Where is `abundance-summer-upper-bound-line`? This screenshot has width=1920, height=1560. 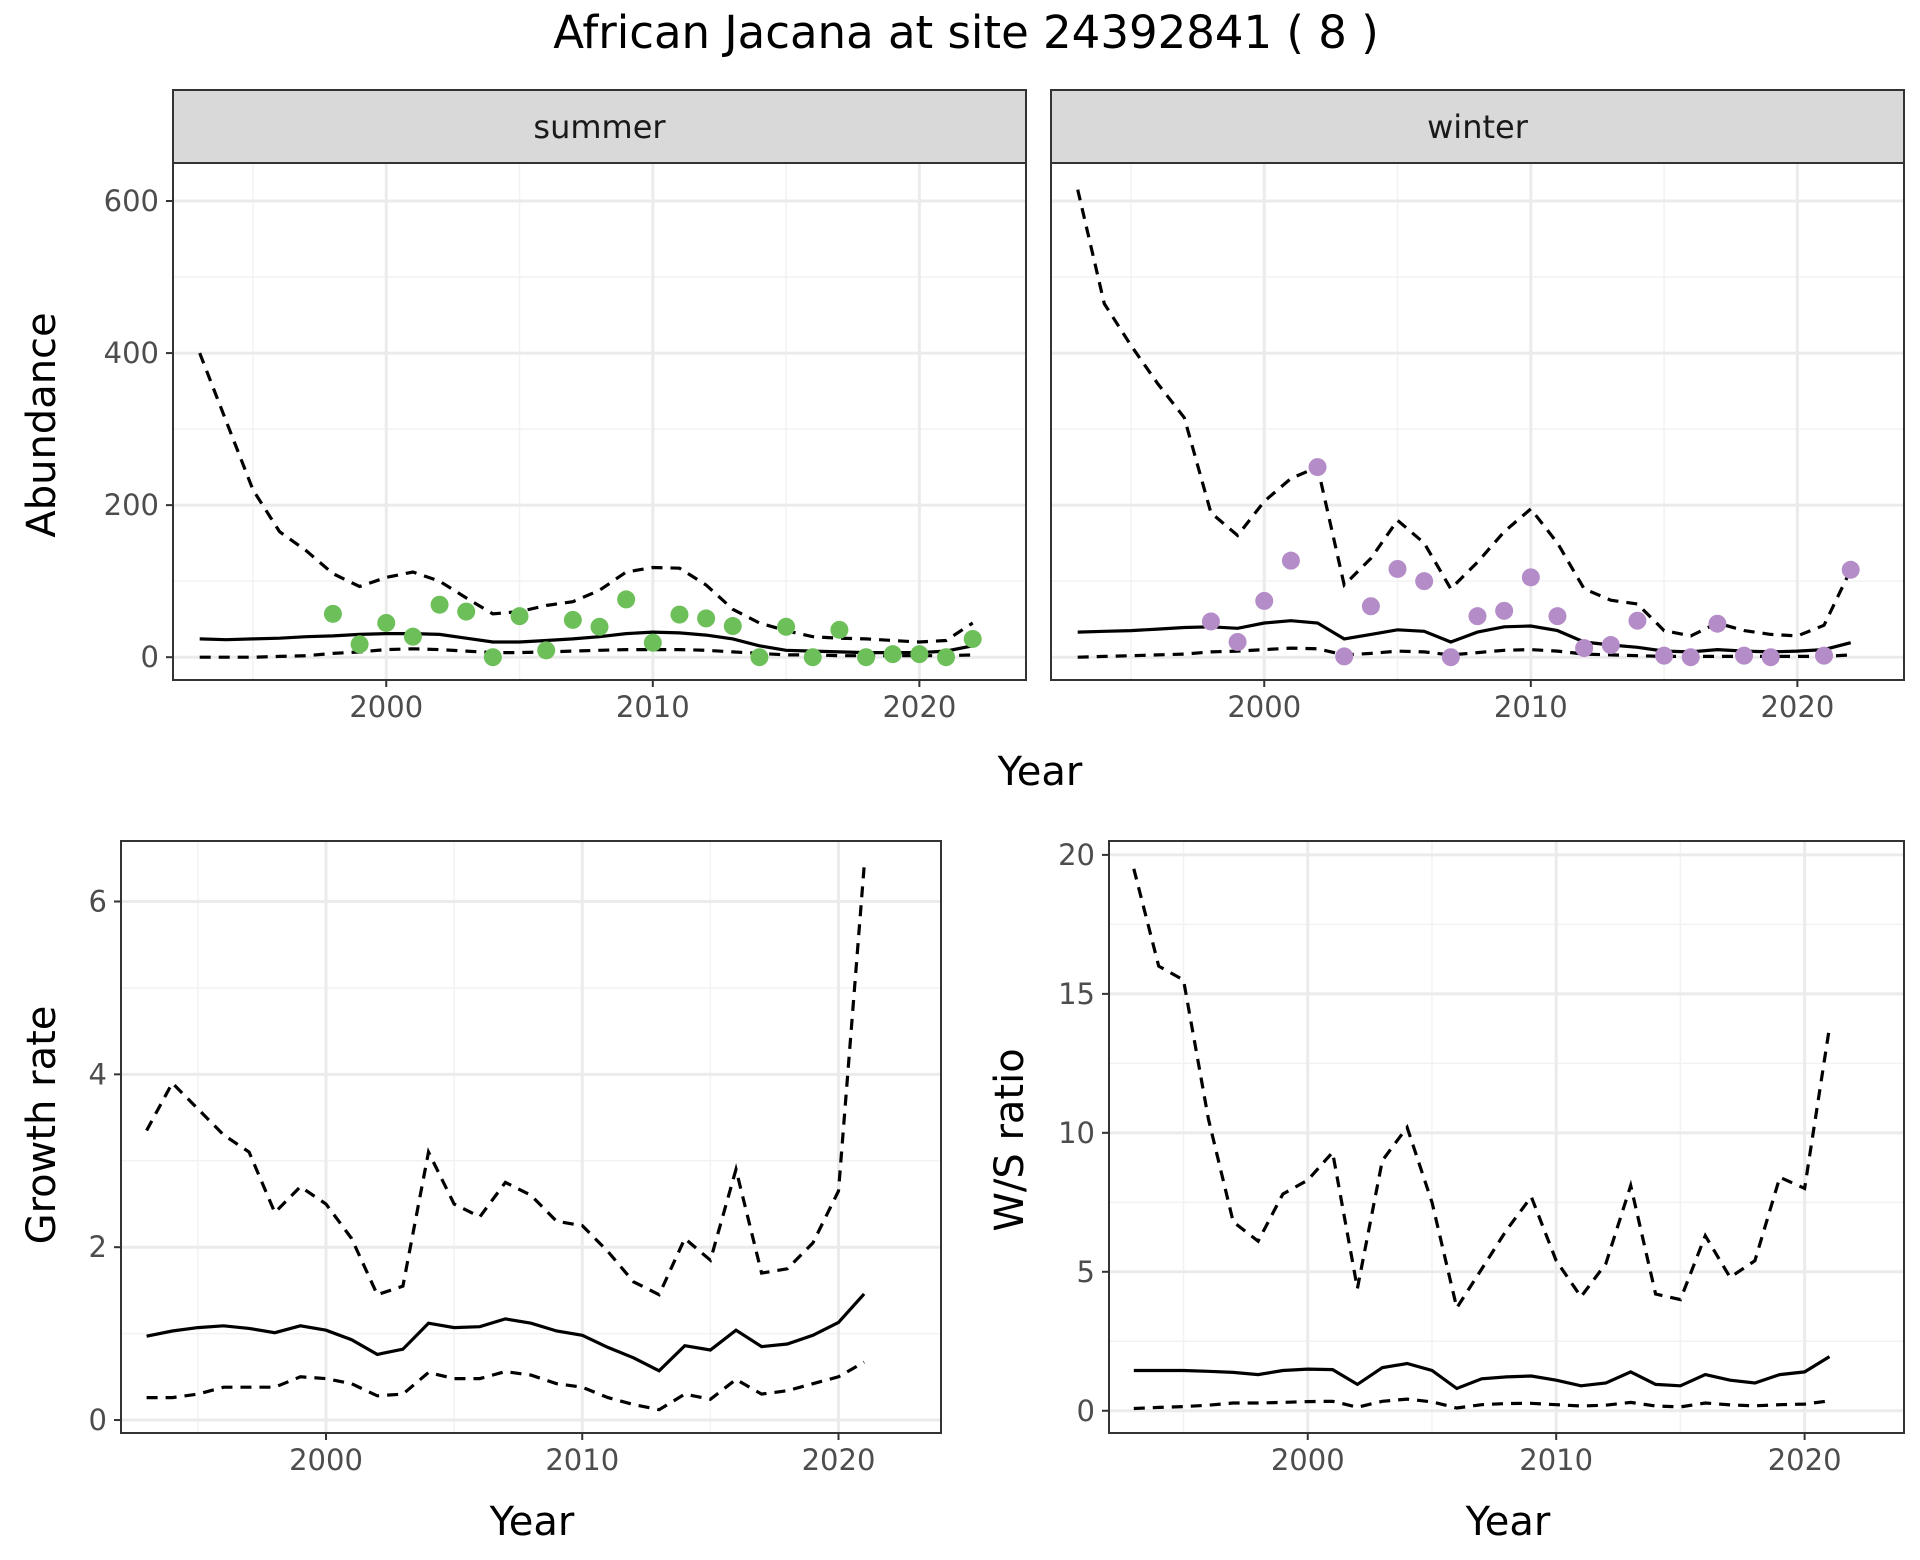
abundance-summer-upper-bound-line is located at coordinates (586, 498).